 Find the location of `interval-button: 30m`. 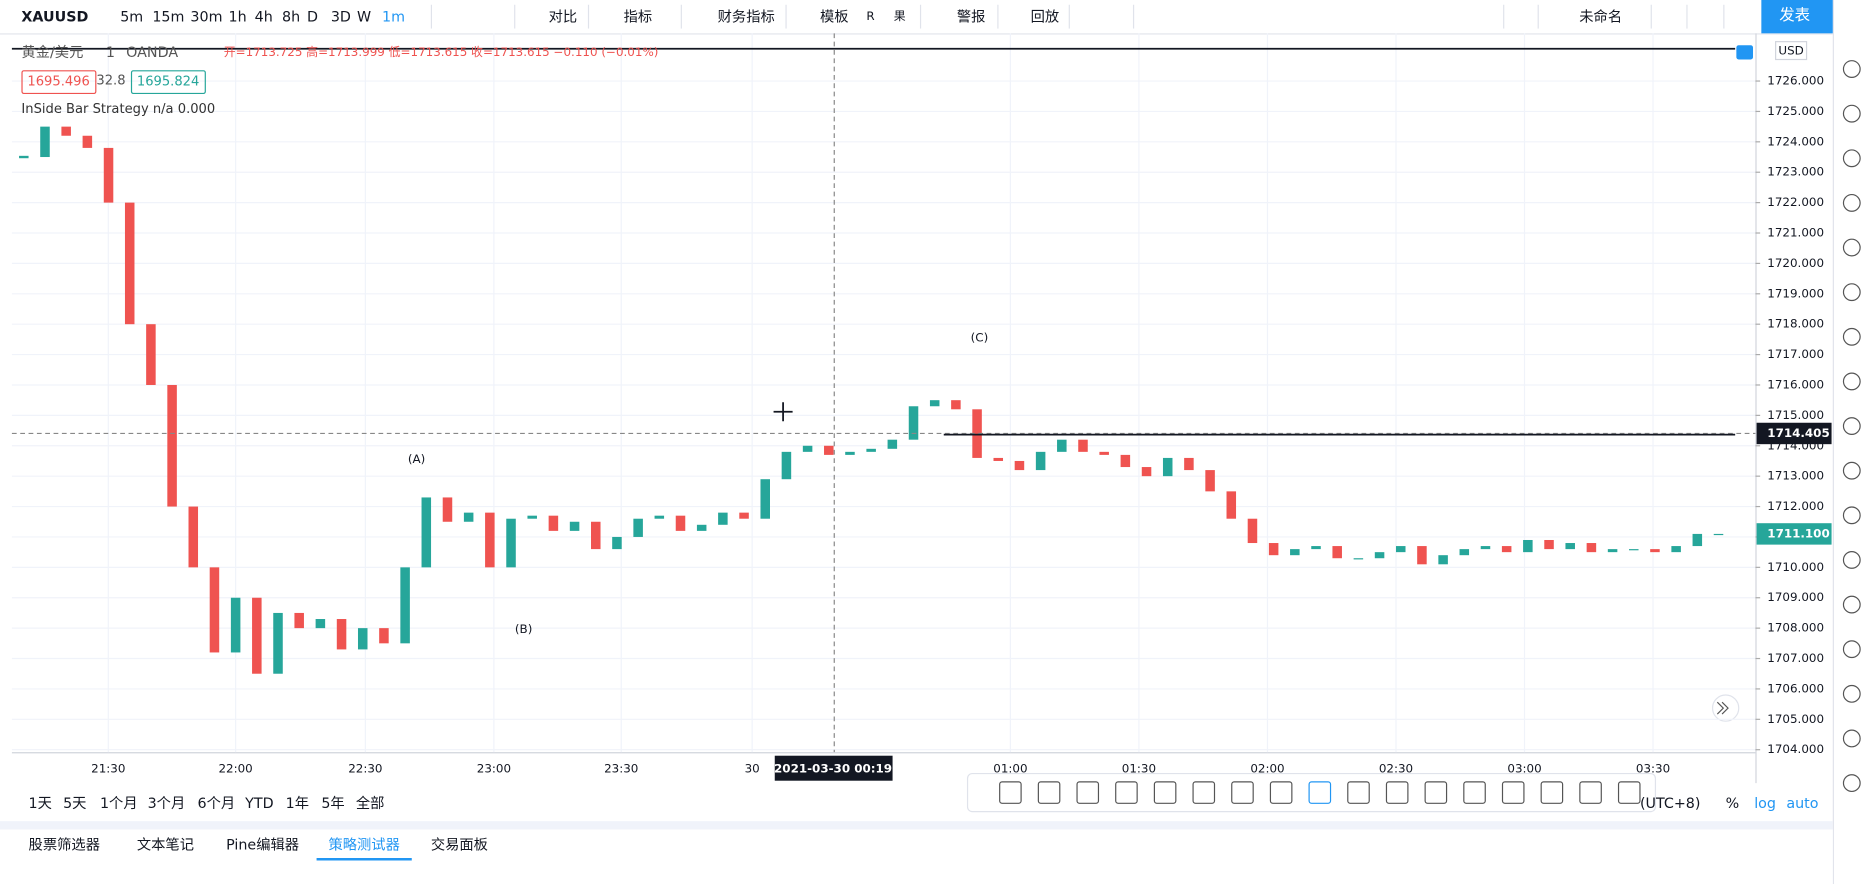

interval-button: 30m is located at coordinates (206, 16).